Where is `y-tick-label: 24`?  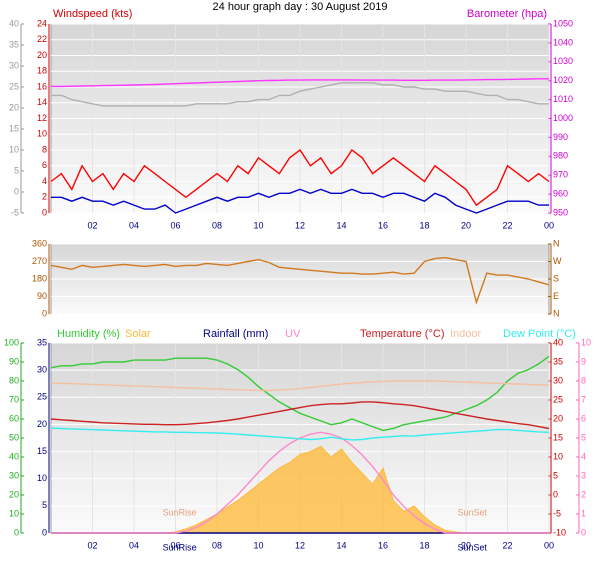
y-tick-label: 24 is located at coordinates (42, 23).